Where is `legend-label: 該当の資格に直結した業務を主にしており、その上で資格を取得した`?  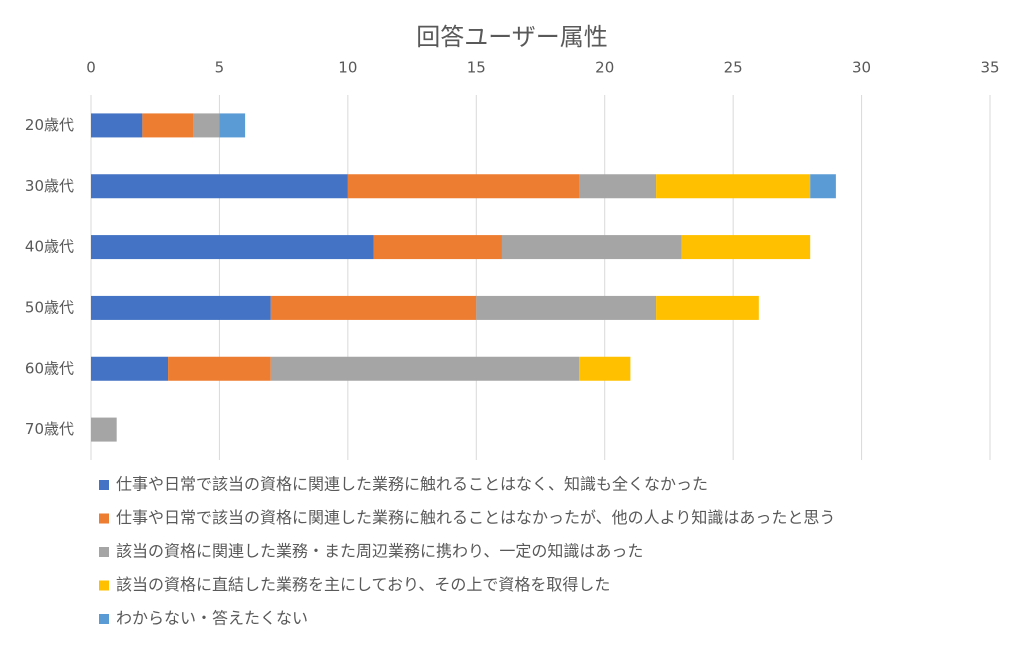 legend-label: 該当の資格に直結した業務を主にしており、その上で資格を取得した is located at coordinates (363, 584).